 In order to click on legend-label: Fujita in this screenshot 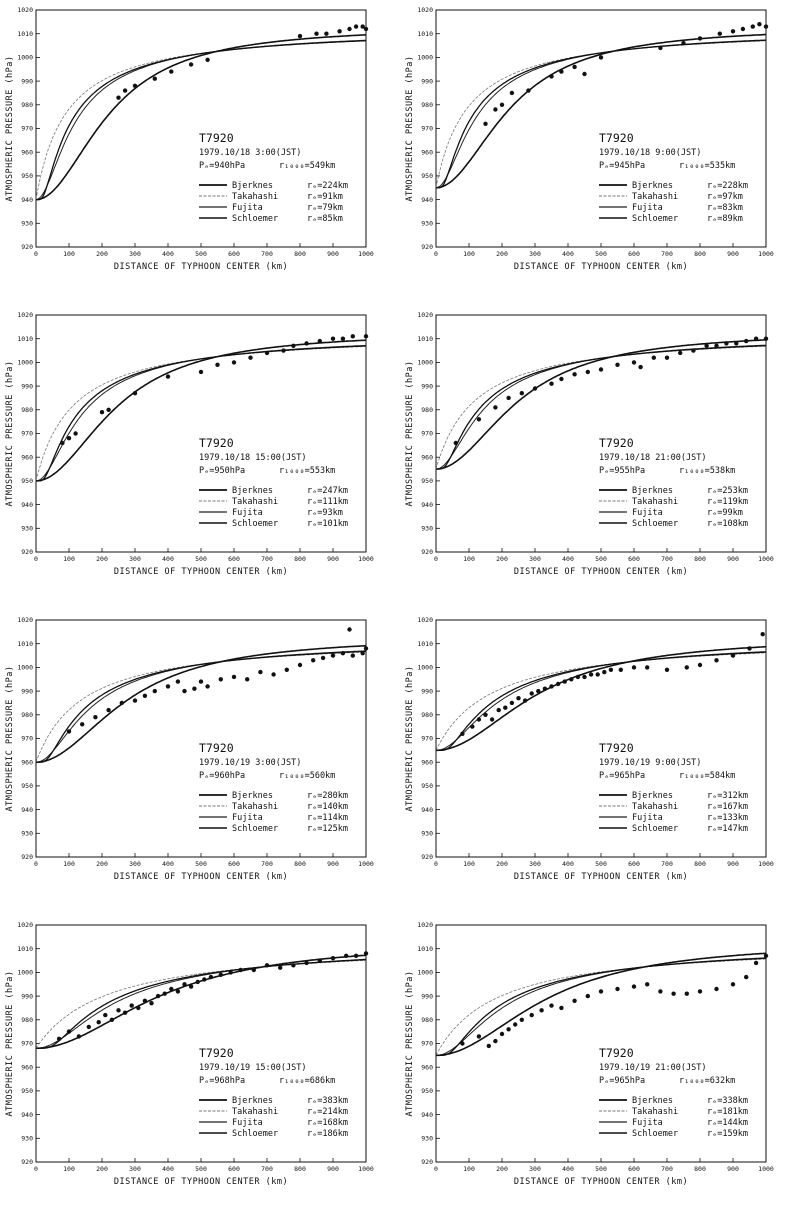, I will do `click(647, 1123)`.